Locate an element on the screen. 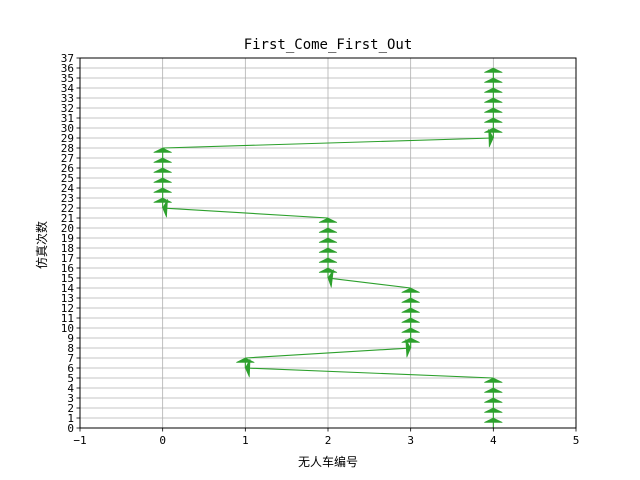 This screenshot has width=640, height=480. x-tick-label: 5 is located at coordinates (576, 440).